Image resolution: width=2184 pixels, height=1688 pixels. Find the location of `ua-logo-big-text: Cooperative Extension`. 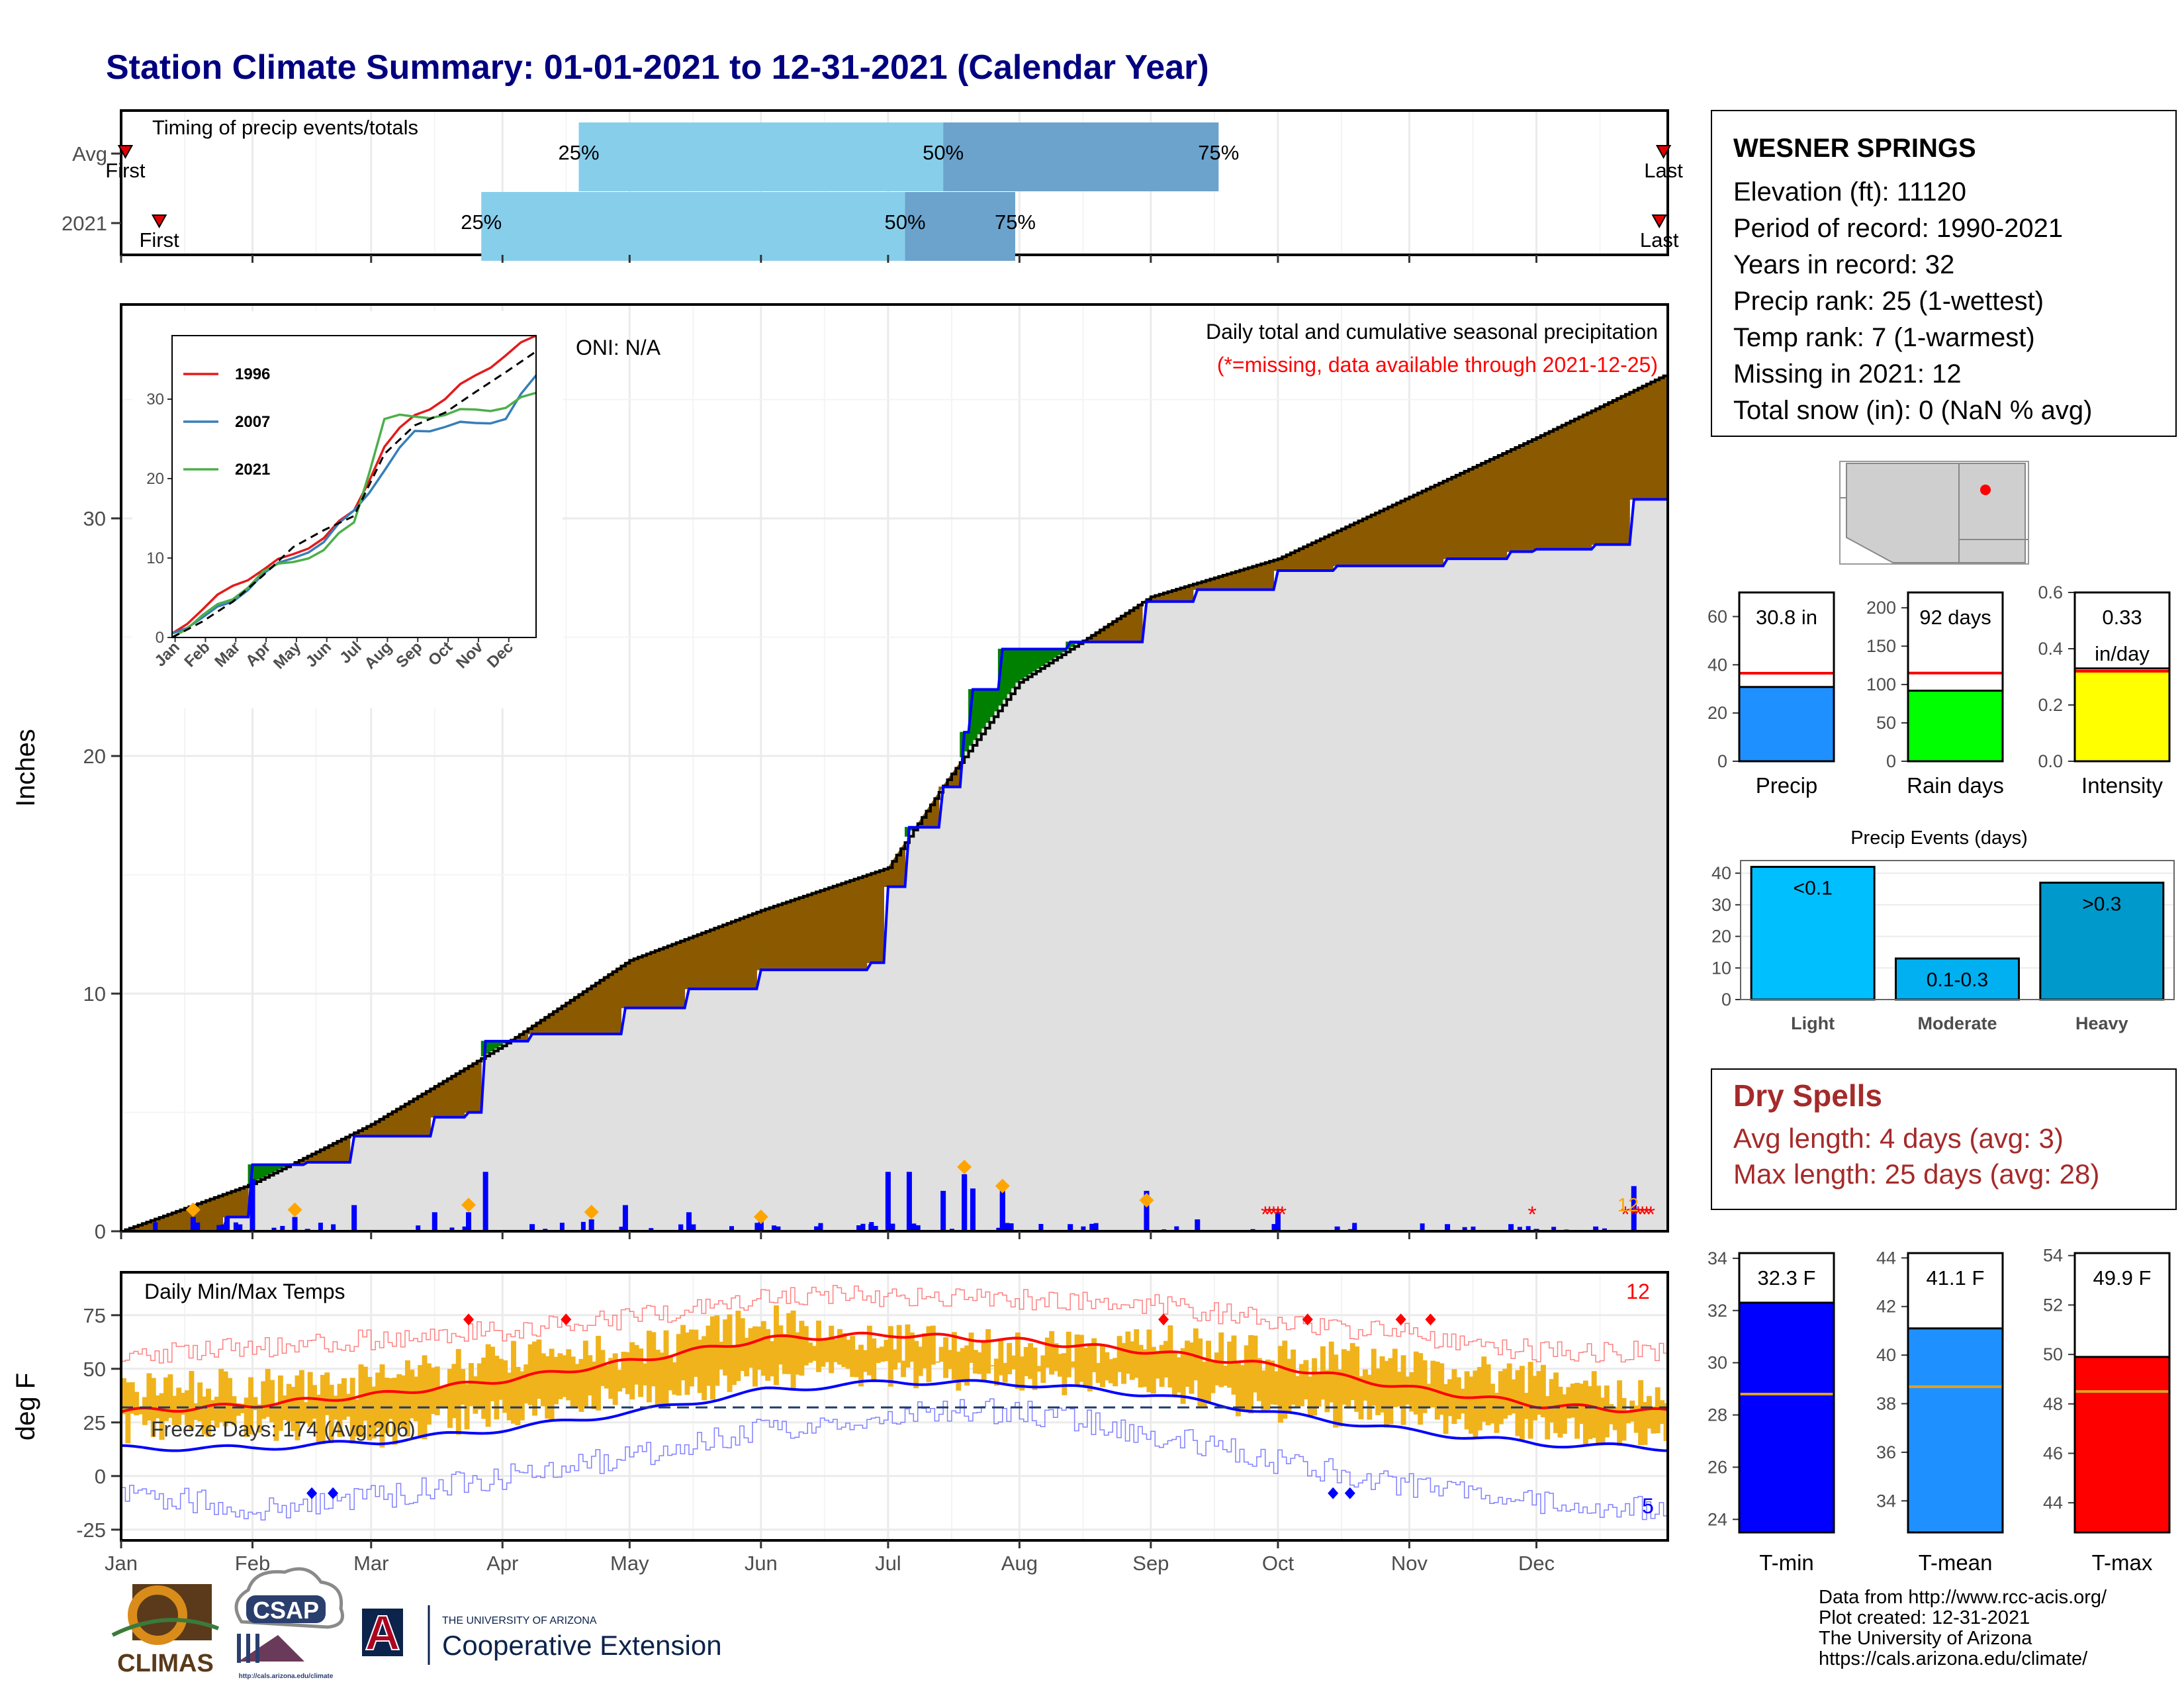

ua-logo-big-text: Cooperative Extension is located at coordinates (582, 1645).